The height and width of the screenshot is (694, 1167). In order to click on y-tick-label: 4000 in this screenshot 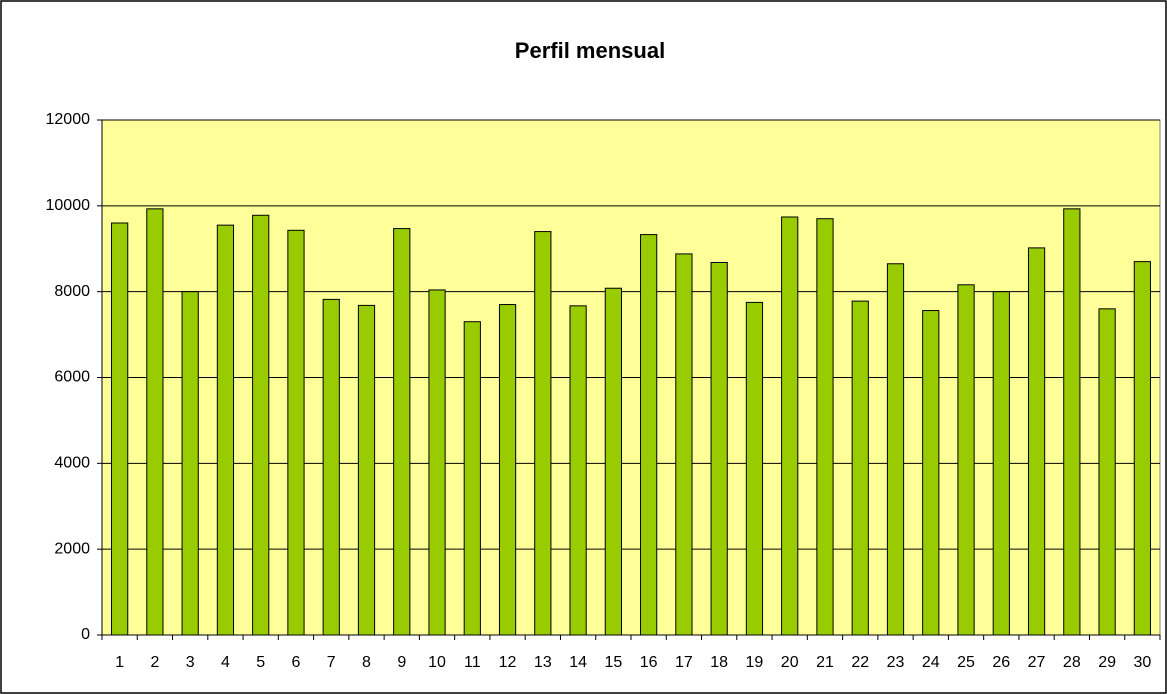, I will do `click(72, 463)`.